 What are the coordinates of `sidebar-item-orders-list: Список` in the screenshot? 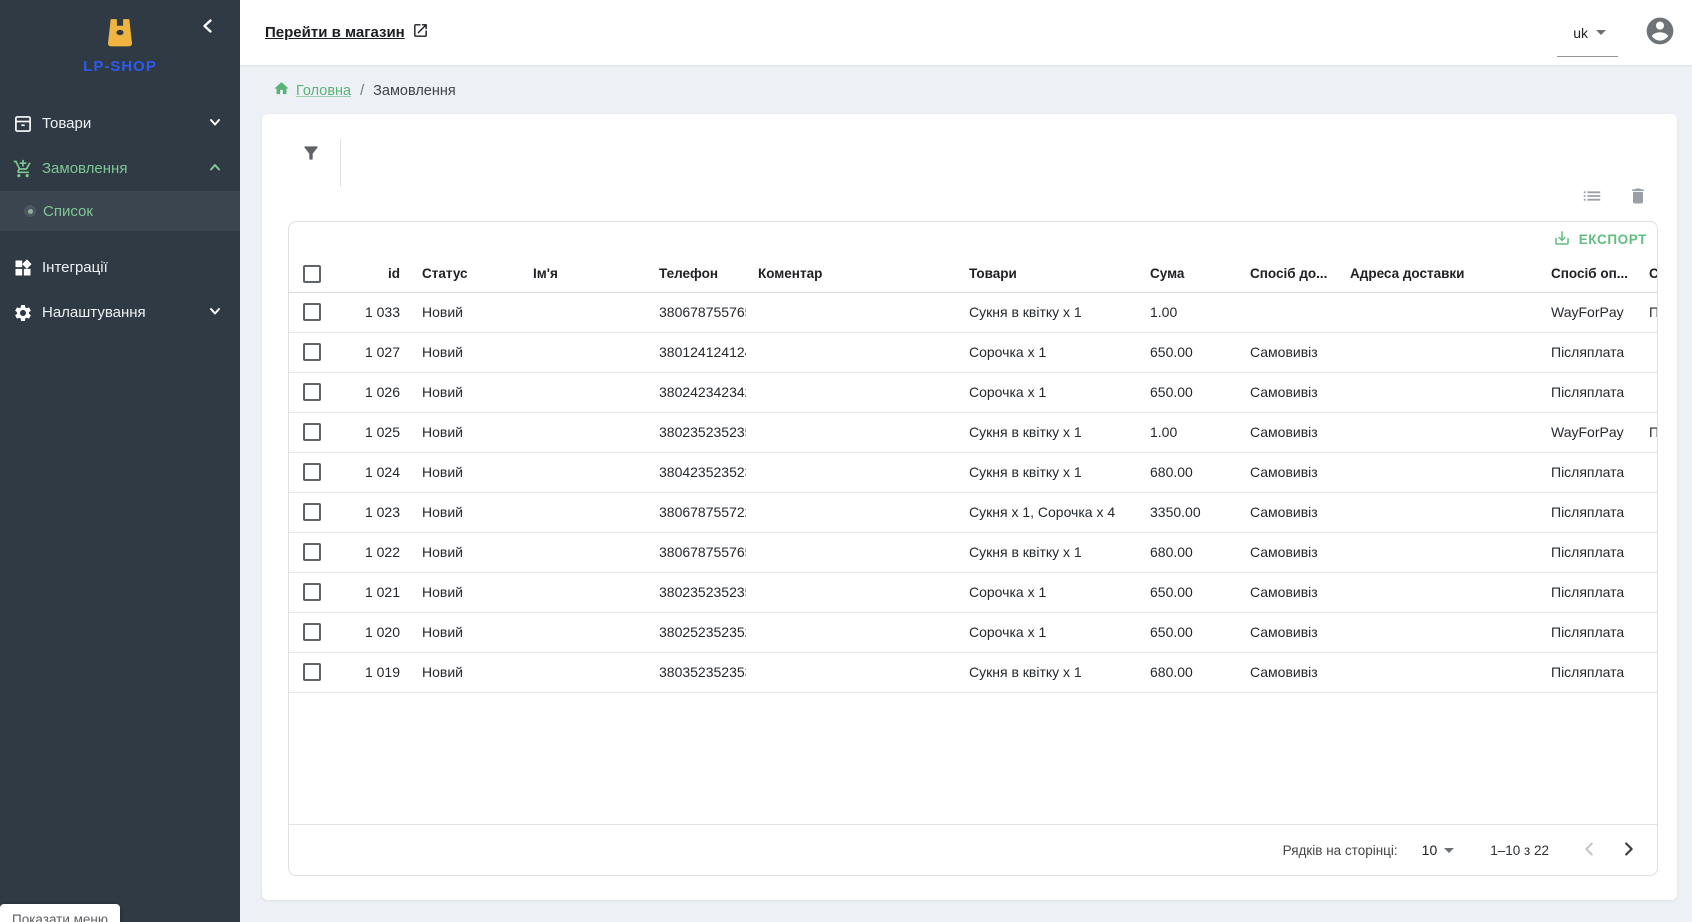 It's located at (120, 211).